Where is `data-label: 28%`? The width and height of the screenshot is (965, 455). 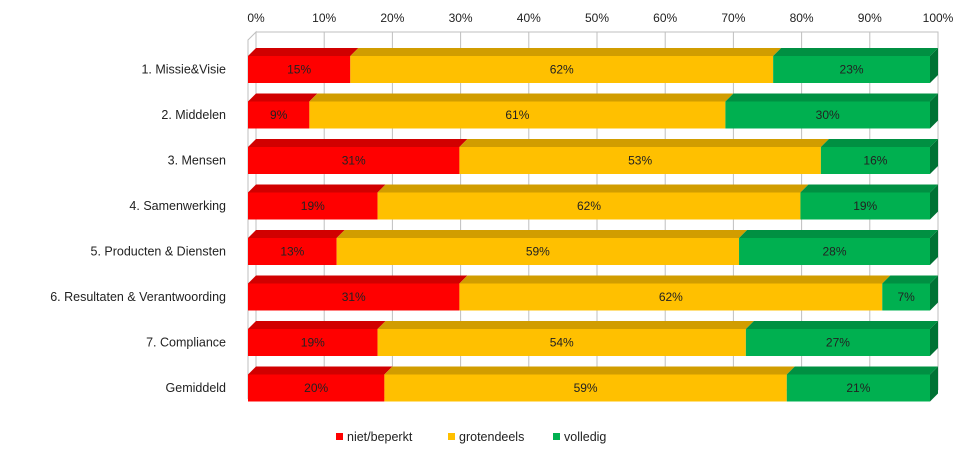
data-label: 28% is located at coordinates (835, 252).